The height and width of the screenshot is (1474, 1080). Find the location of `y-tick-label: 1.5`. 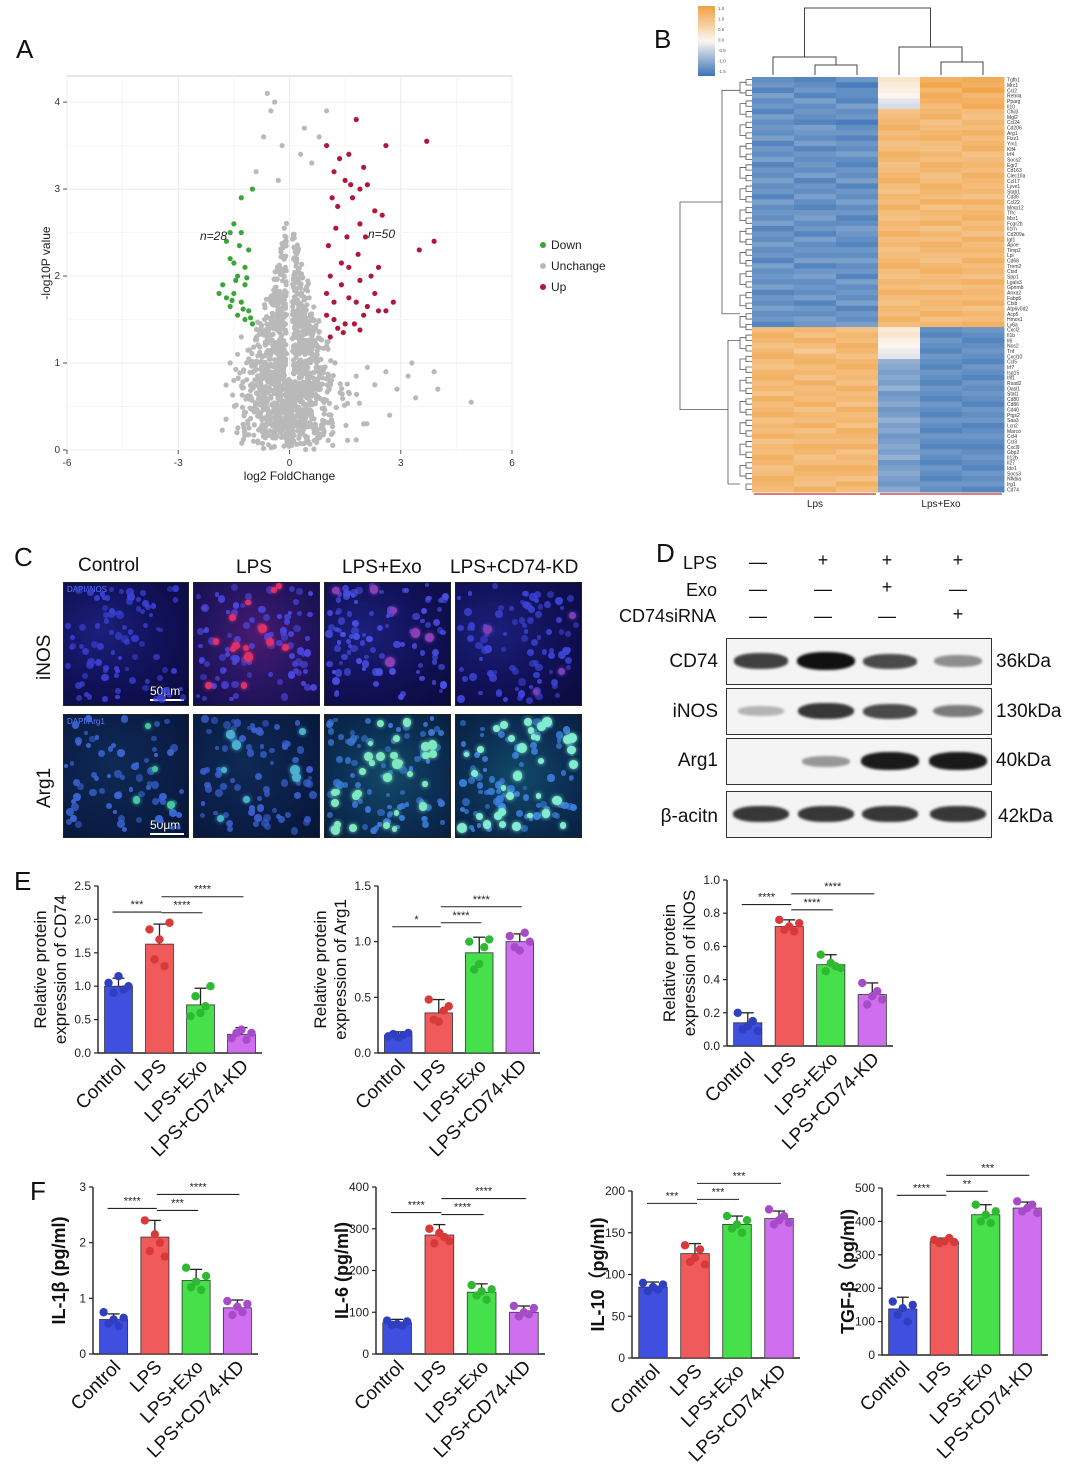

y-tick-label: 1.5 is located at coordinates (362, 886).